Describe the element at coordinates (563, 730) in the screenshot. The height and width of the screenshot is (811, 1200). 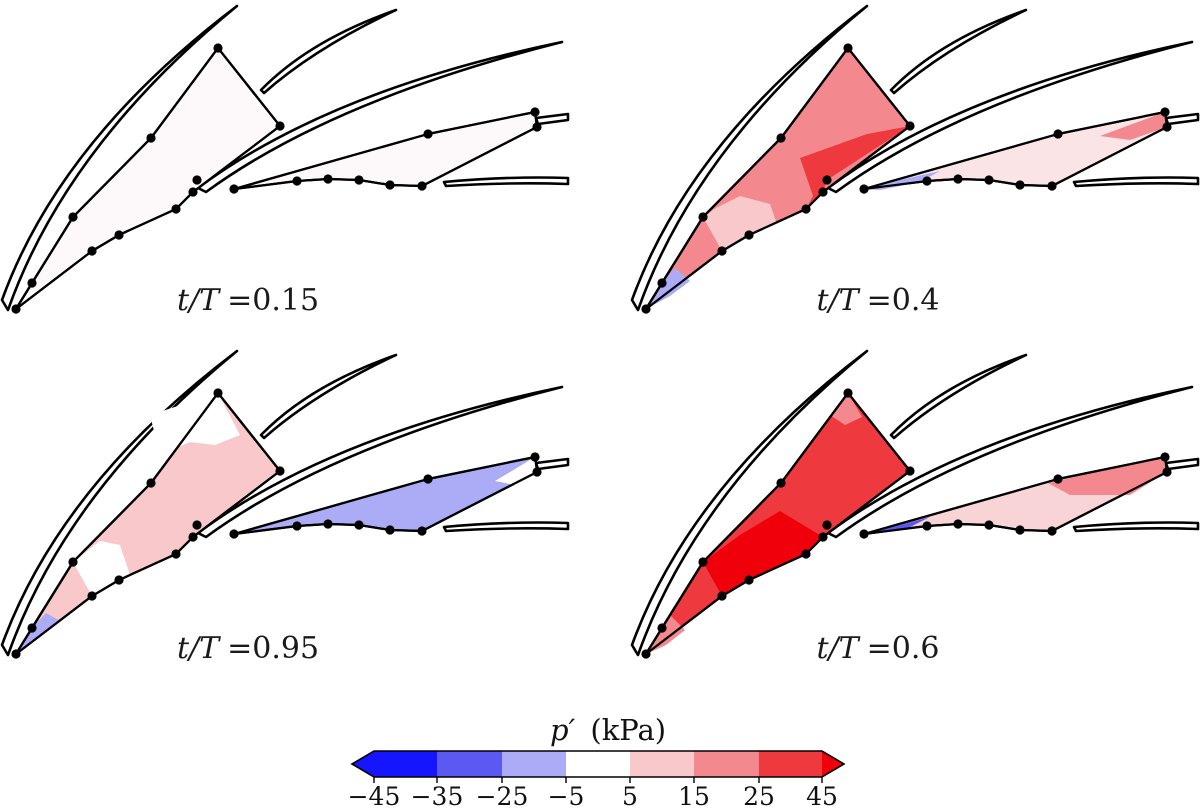
I see `colorbar-title-symbol: p′` at that location.